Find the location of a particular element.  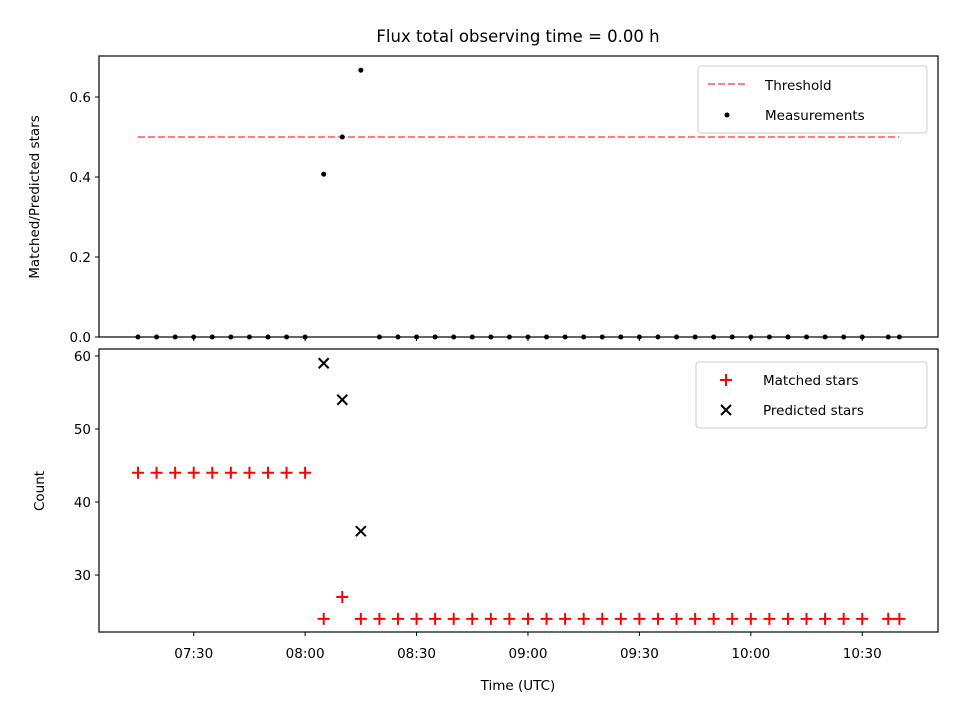

legend-predicted-swatch is located at coordinates (726, 410).